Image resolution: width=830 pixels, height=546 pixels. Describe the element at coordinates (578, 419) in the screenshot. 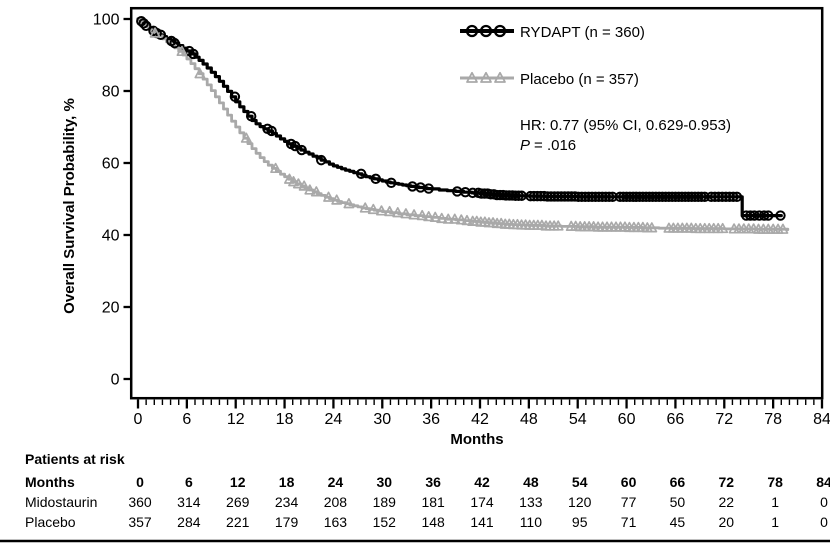

I see `x-tick-label: 54` at that location.